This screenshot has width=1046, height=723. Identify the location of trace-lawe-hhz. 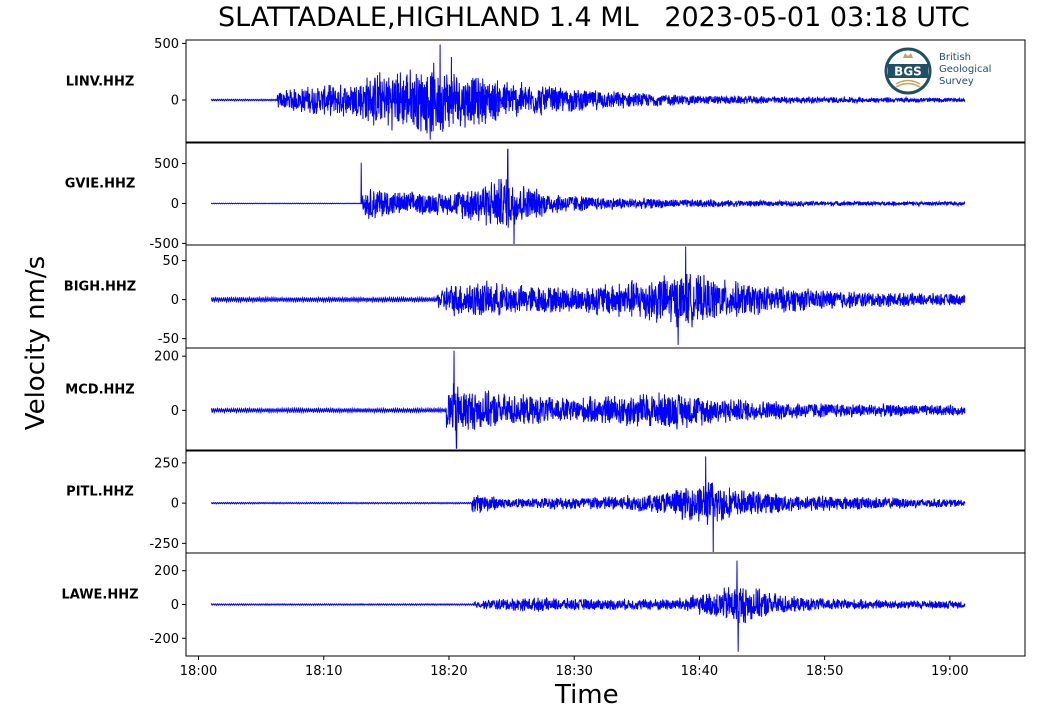
(588, 606).